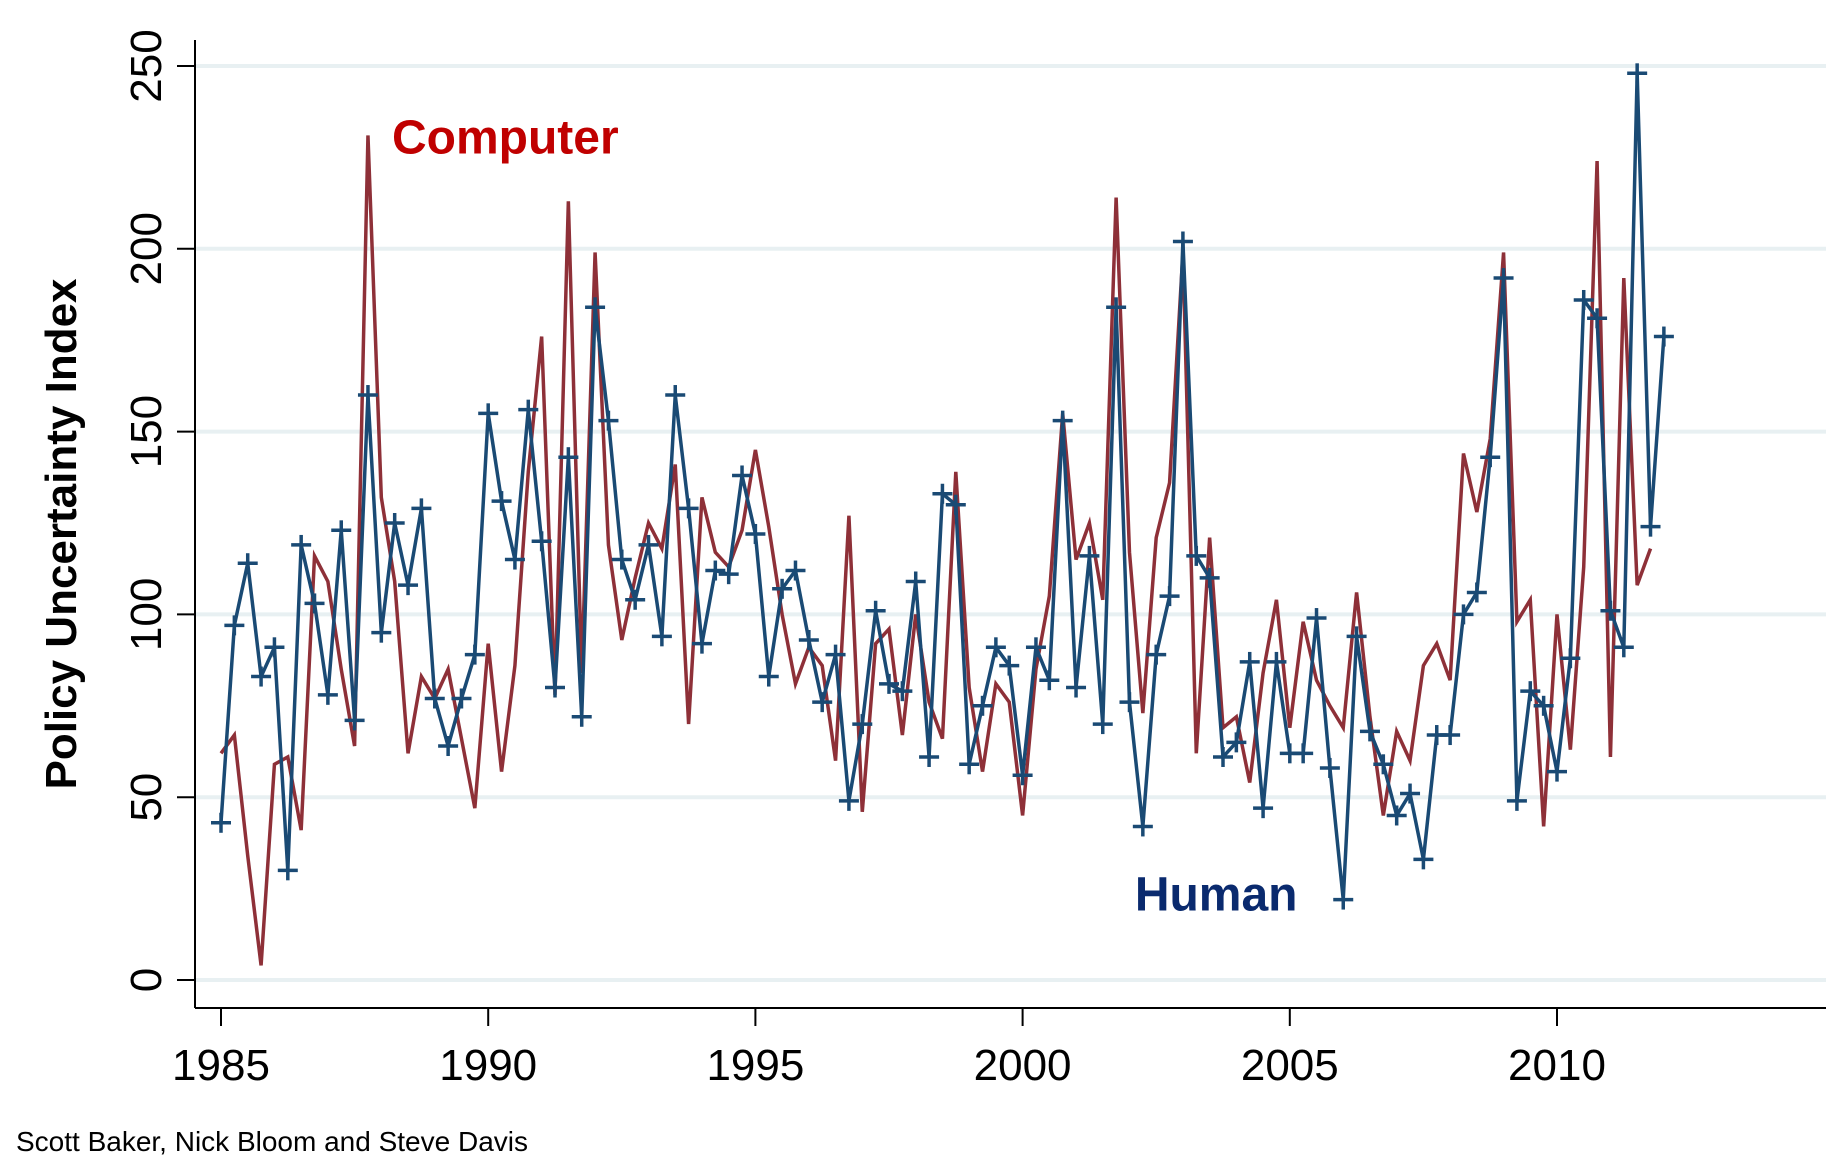 The height and width of the screenshot is (1168, 1826). I want to click on x-ticks: 1985 1990 1995 2000 2005 2010, so click(889, 1049).